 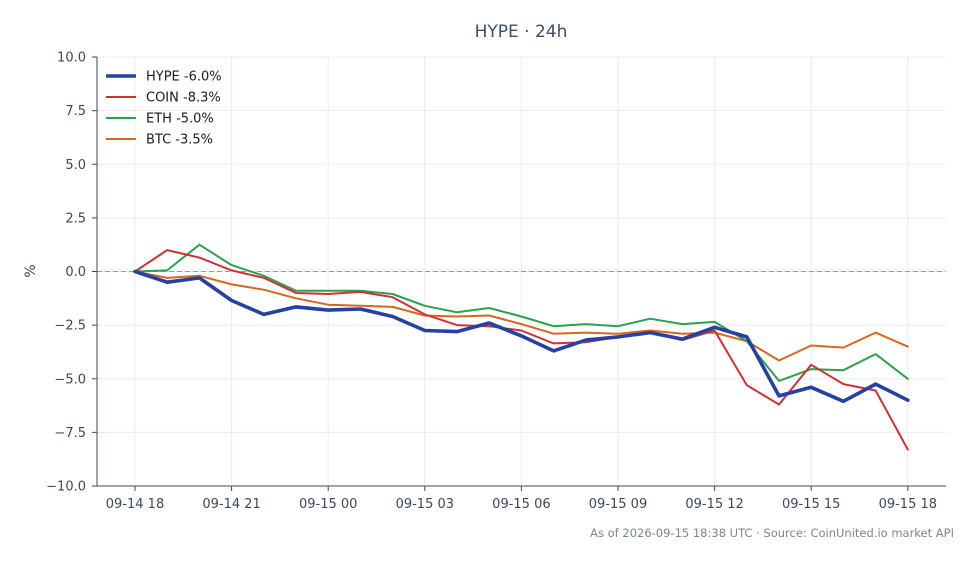 What do you see at coordinates (70, 379) in the screenshot?
I see `y-tick-label: −5.0` at bounding box center [70, 379].